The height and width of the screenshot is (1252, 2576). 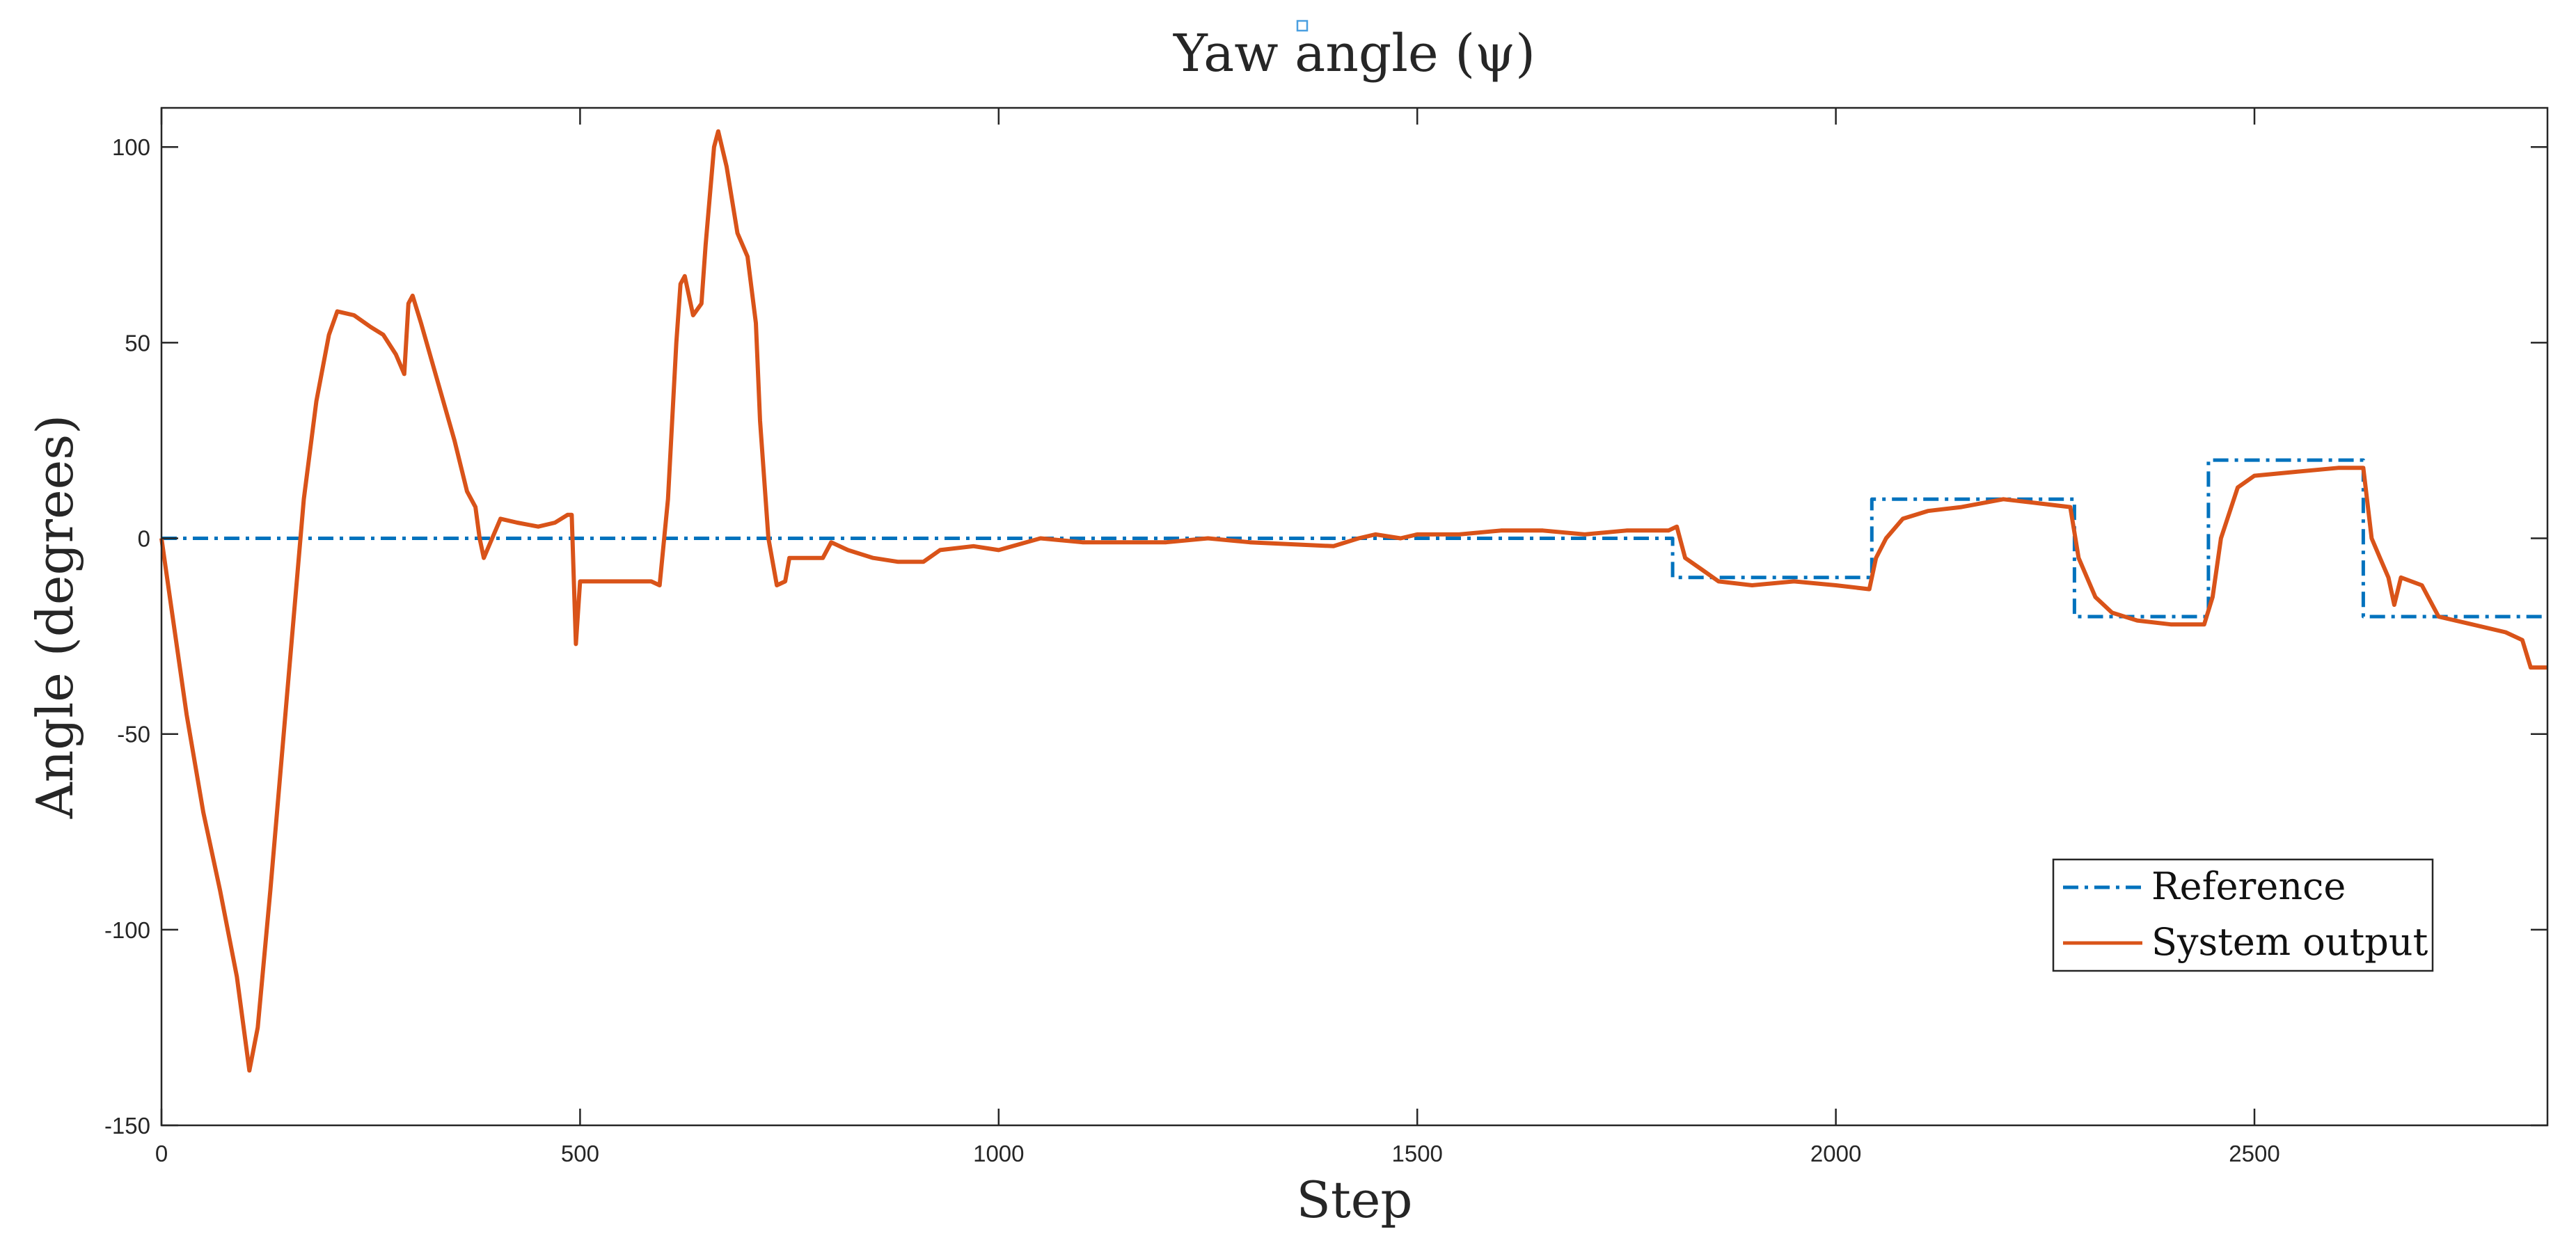 What do you see at coordinates (1835, 1153) in the screenshot?
I see `x-tick-label: 2000` at bounding box center [1835, 1153].